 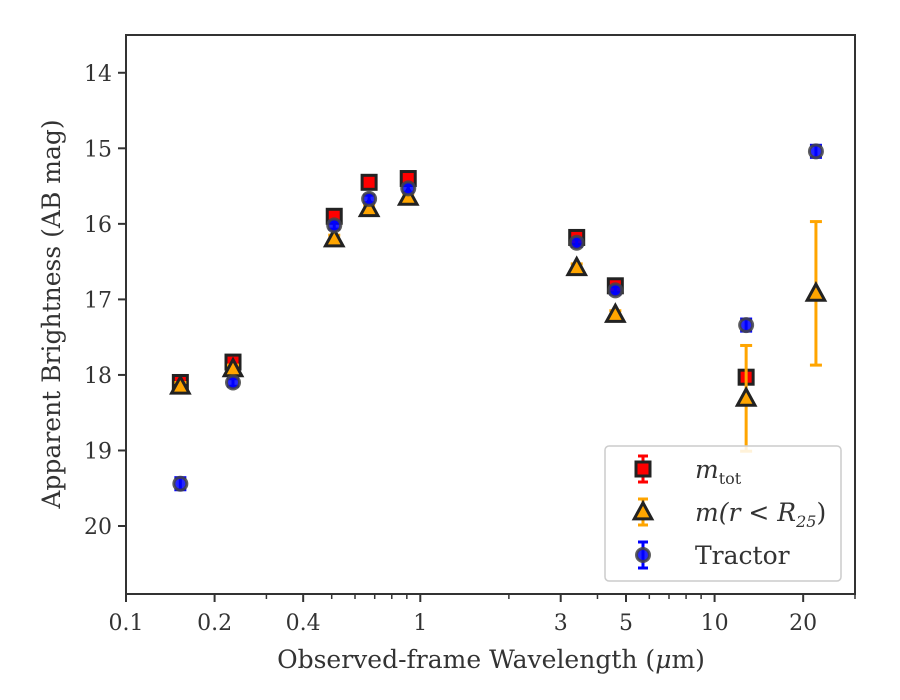 I want to click on x-tick-label: 0.1, so click(x=126, y=623).